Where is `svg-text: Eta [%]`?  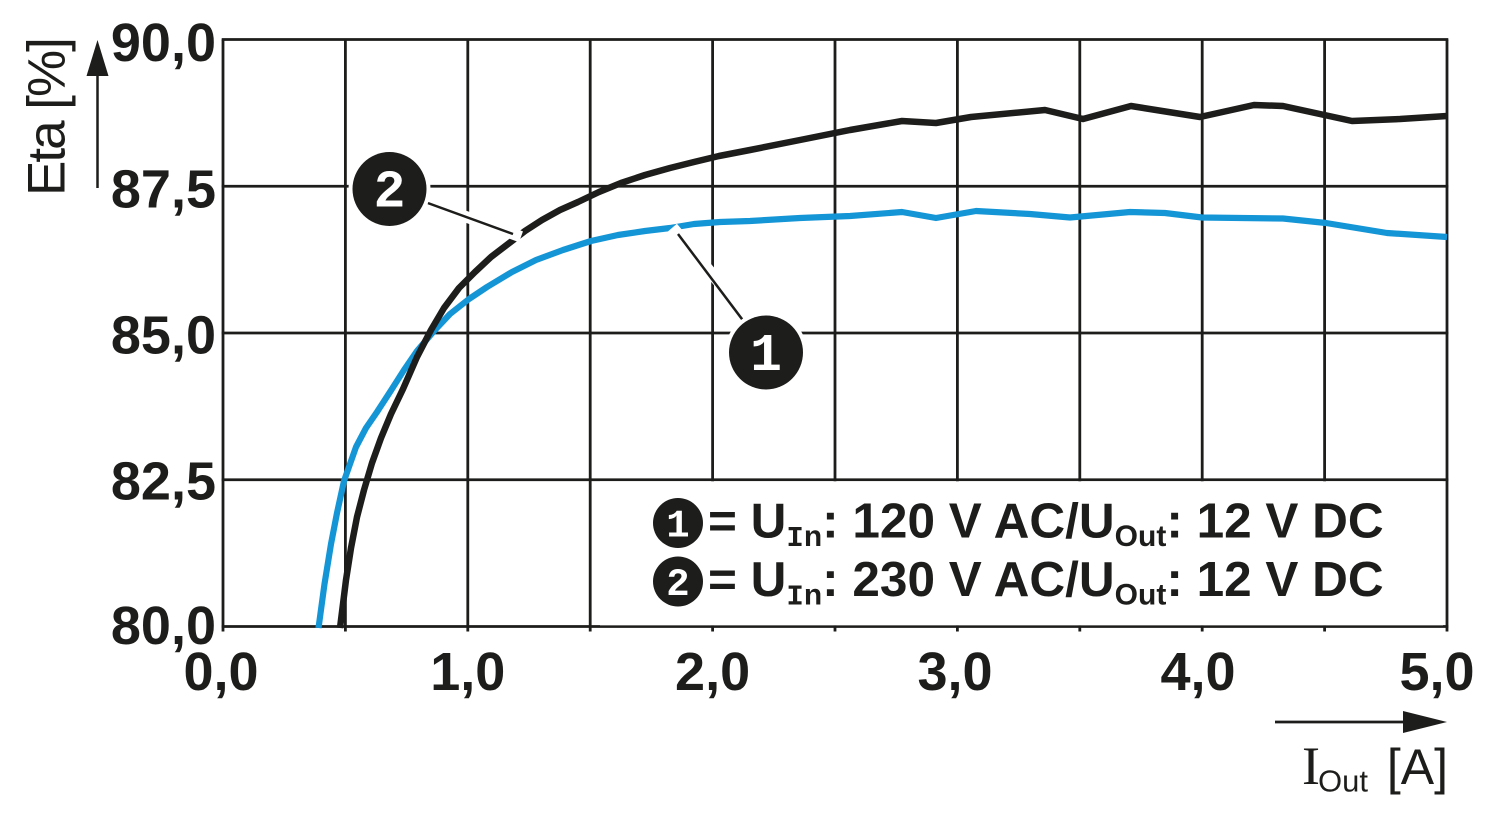 svg-text: Eta [%] is located at coordinates (47, 117).